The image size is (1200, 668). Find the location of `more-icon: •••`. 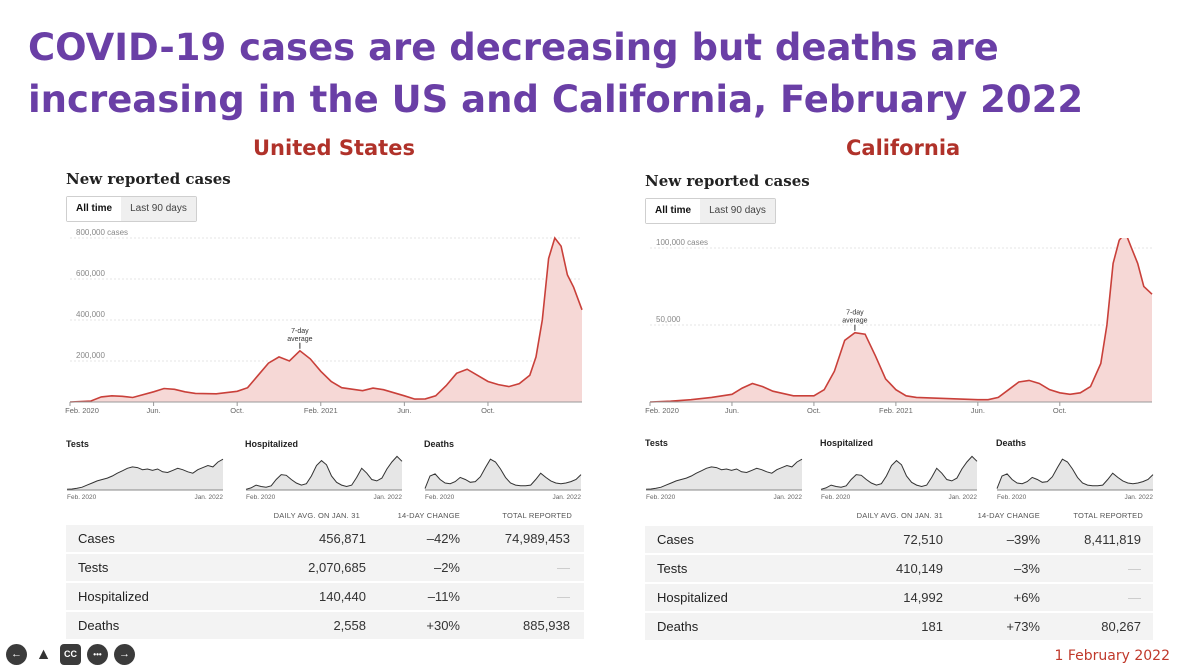

more-icon: ••• is located at coordinates (97, 654).